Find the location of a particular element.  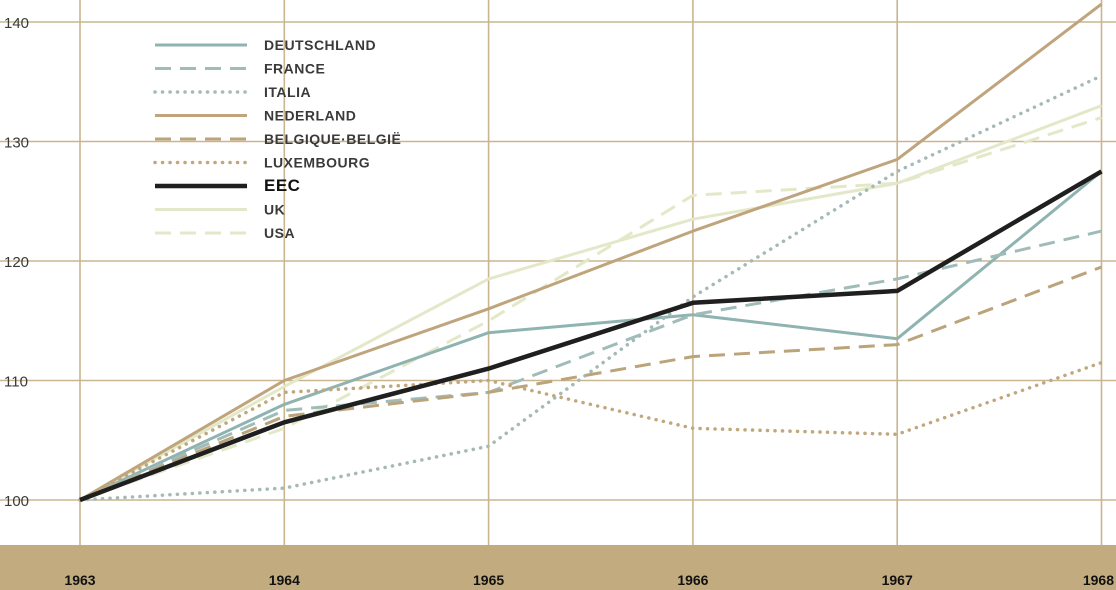

legend-label-luxembourg: LUXEMBOURG is located at coordinates (317, 163).